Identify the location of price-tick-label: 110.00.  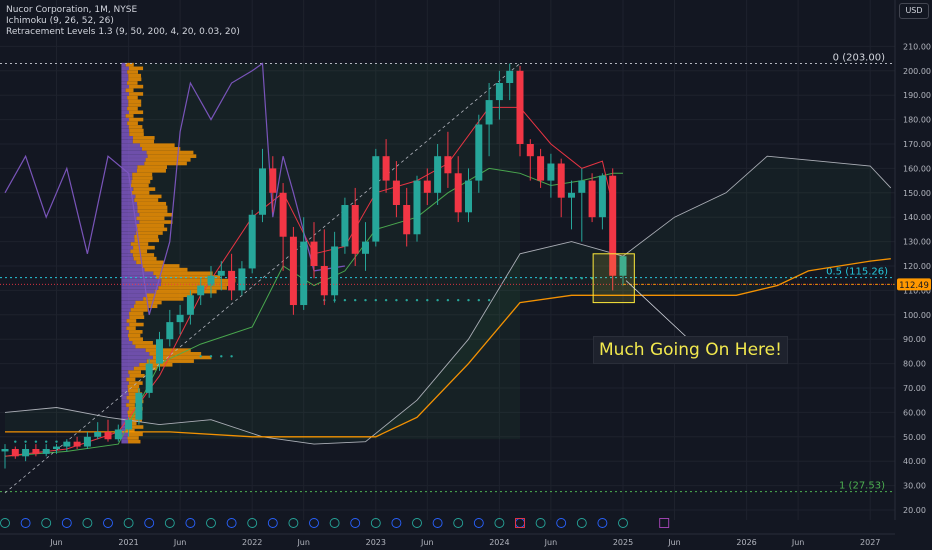
(917, 290).